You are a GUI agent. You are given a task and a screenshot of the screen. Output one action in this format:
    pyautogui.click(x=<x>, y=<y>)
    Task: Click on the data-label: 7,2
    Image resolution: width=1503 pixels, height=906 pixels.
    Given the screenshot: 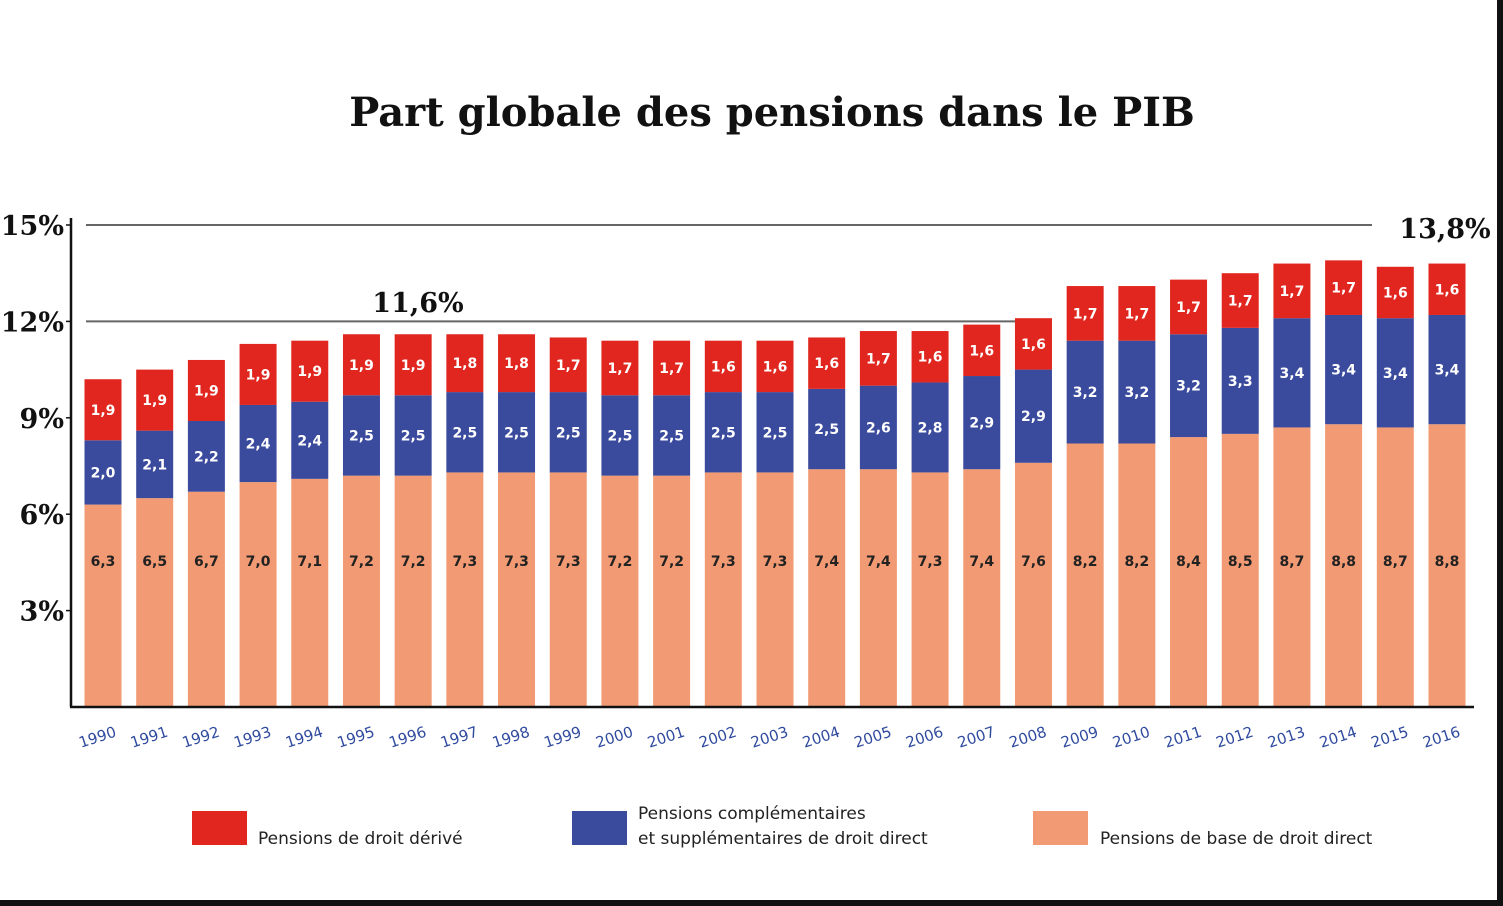 What is the action you would take?
    pyautogui.click(x=620, y=562)
    